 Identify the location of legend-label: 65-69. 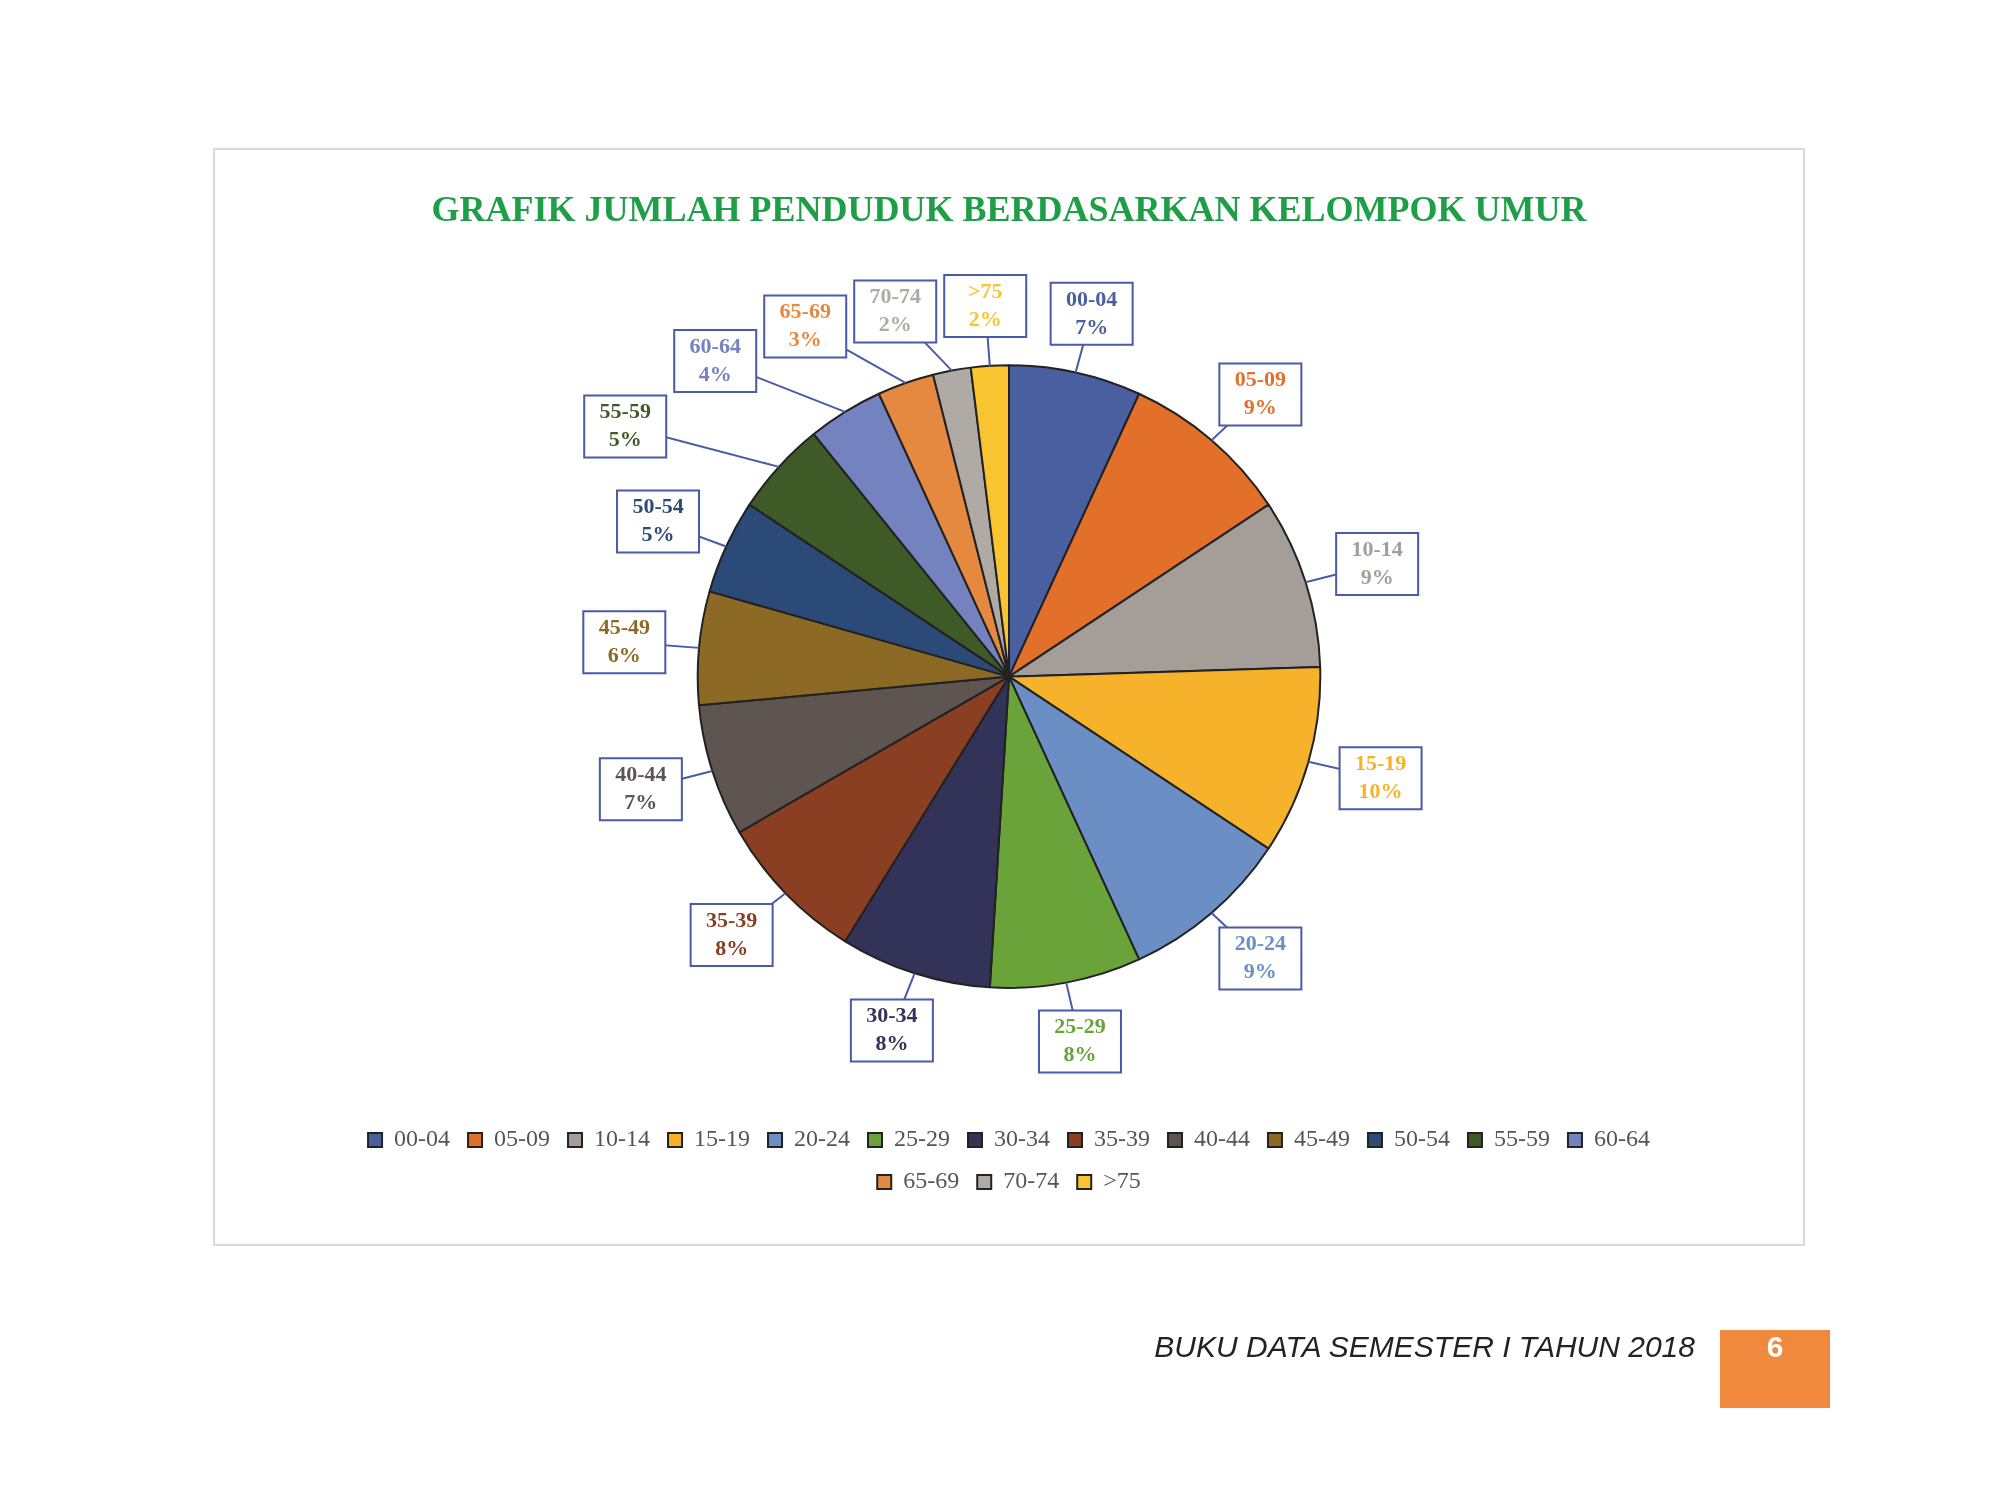
(931, 1180).